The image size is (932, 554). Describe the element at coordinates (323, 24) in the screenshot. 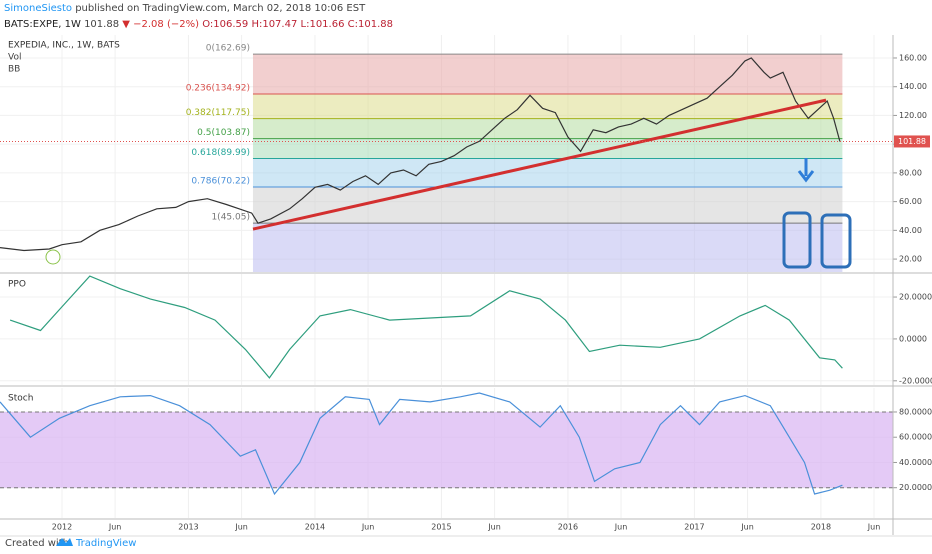

I see `low: L:101.66` at that location.